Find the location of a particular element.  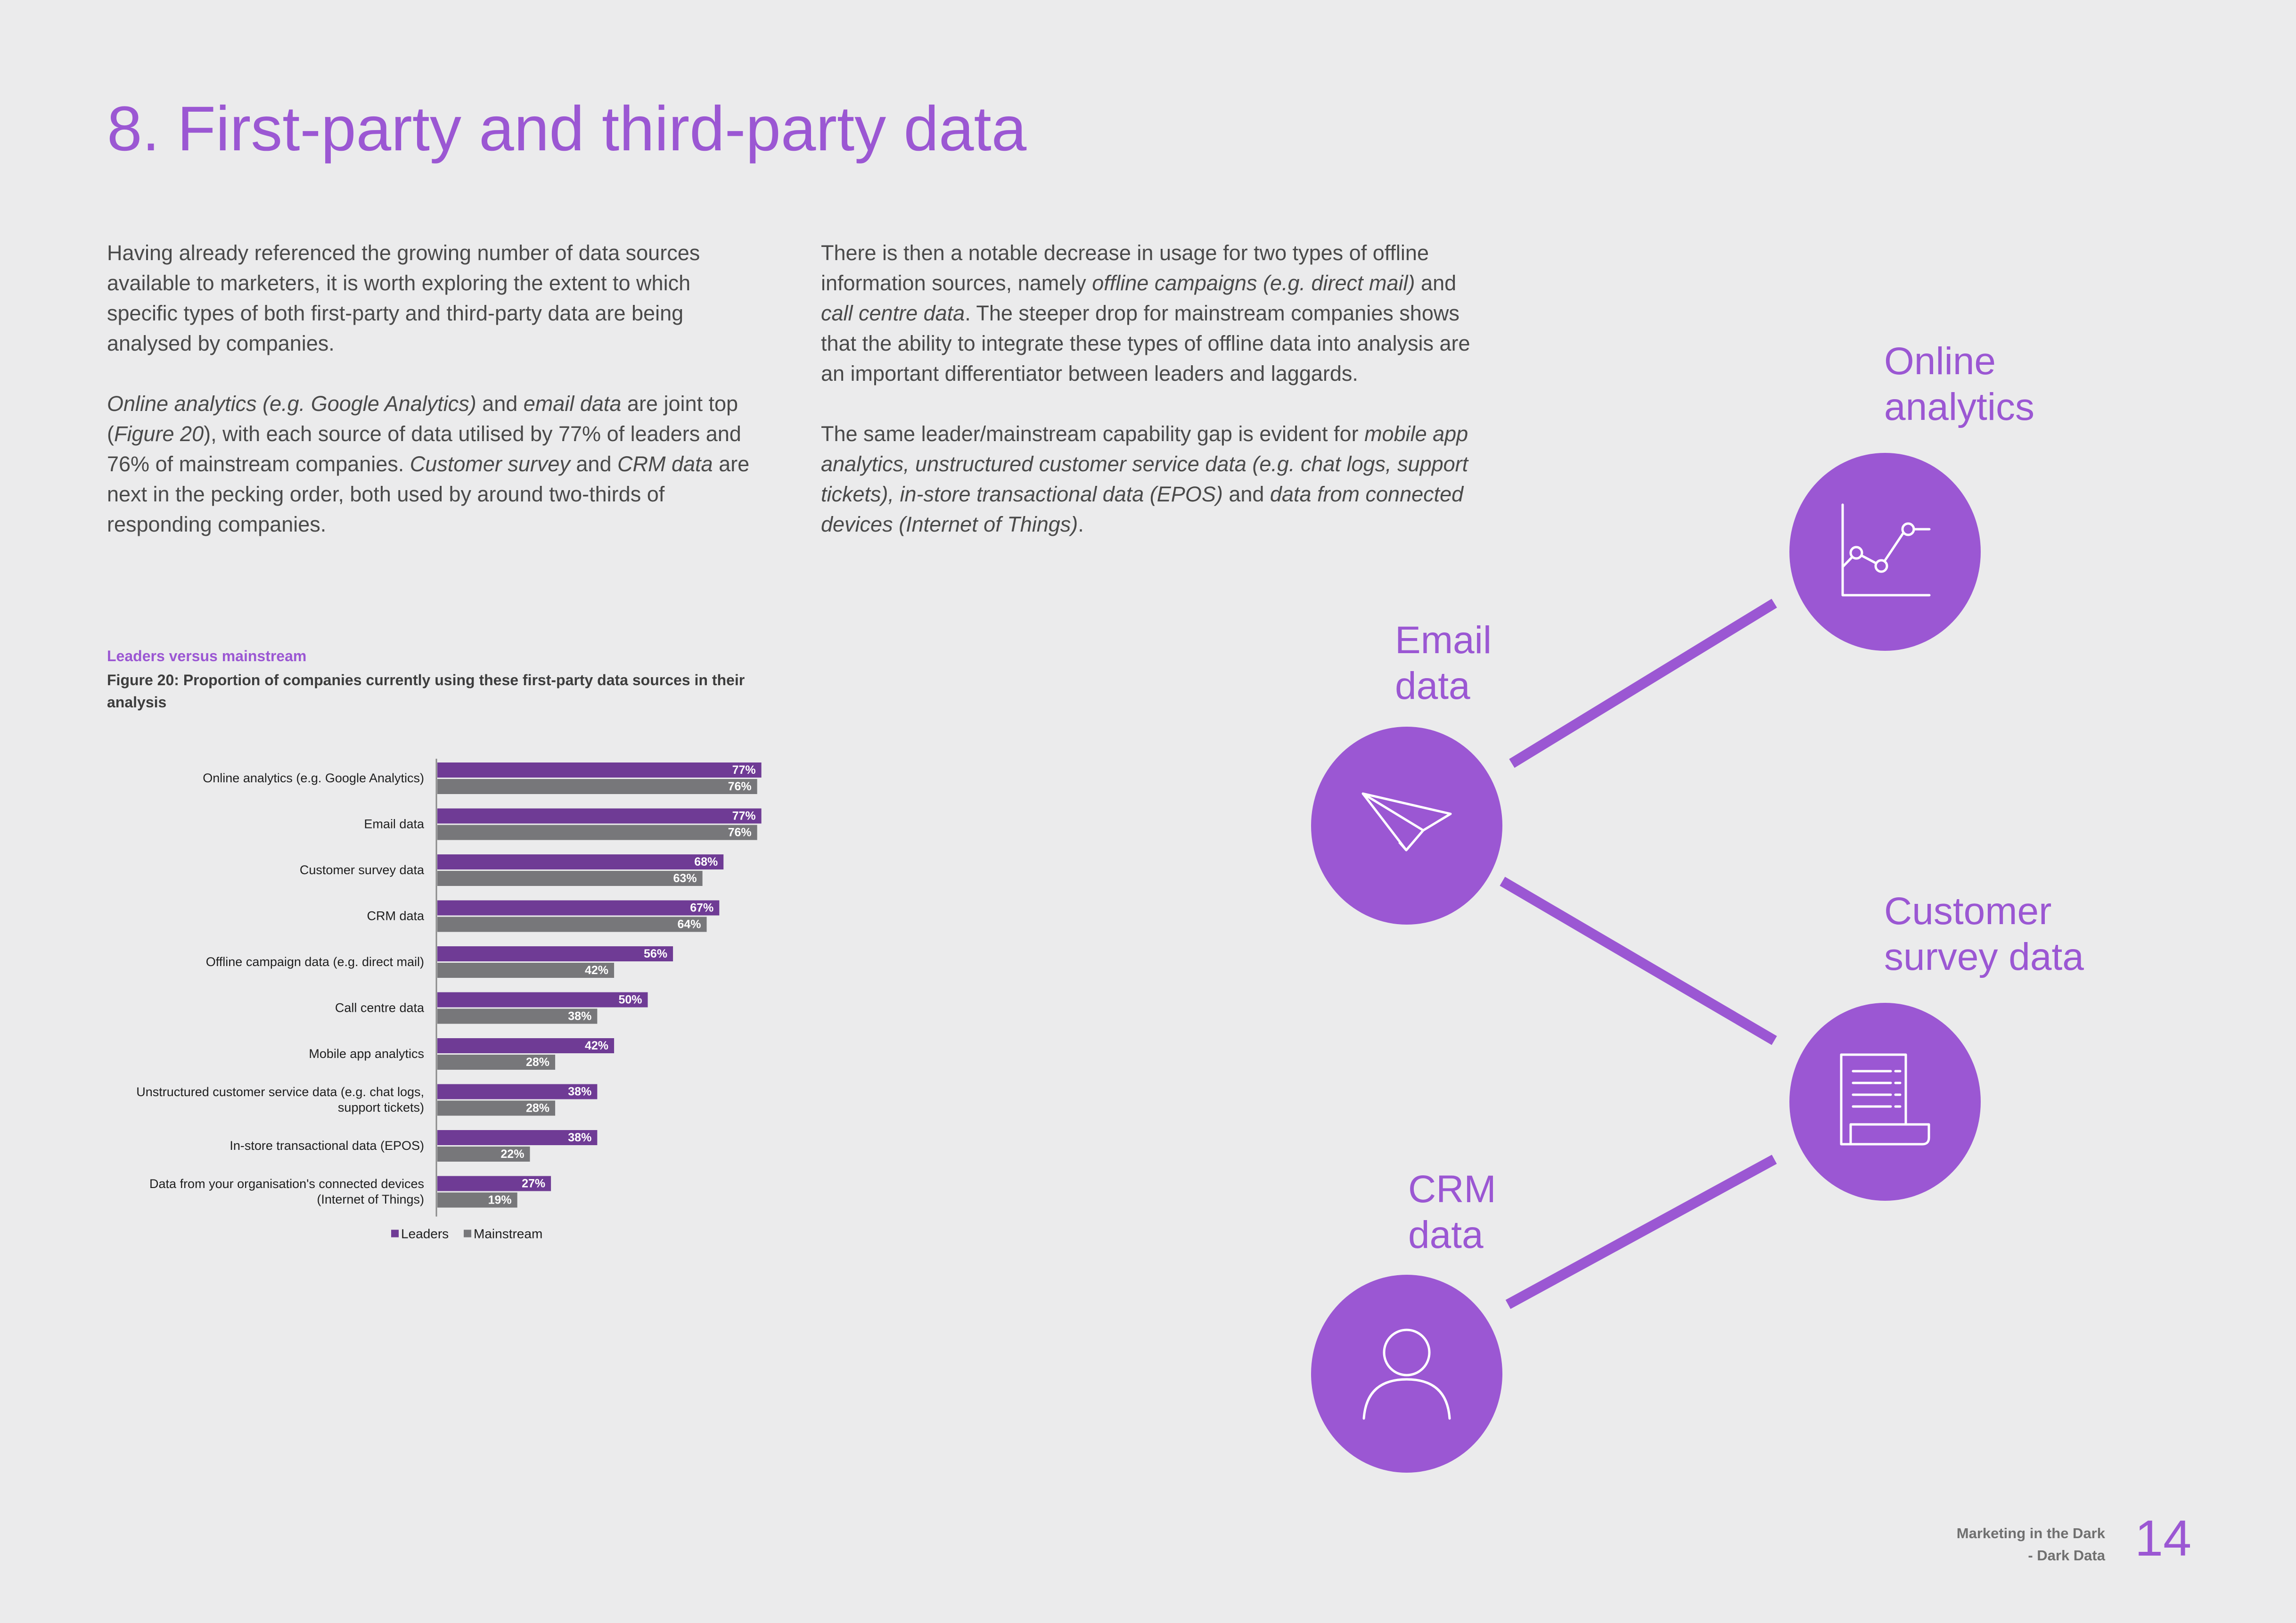

connector-email-survey is located at coordinates (1638, 961).